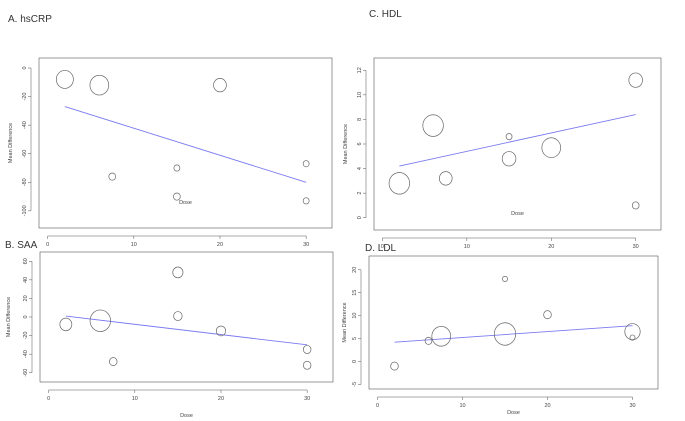 This screenshot has width=685, height=421. Describe the element at coordinates (21, 245) in the screenshot. I see `panel-label: B. SAA` at that location.